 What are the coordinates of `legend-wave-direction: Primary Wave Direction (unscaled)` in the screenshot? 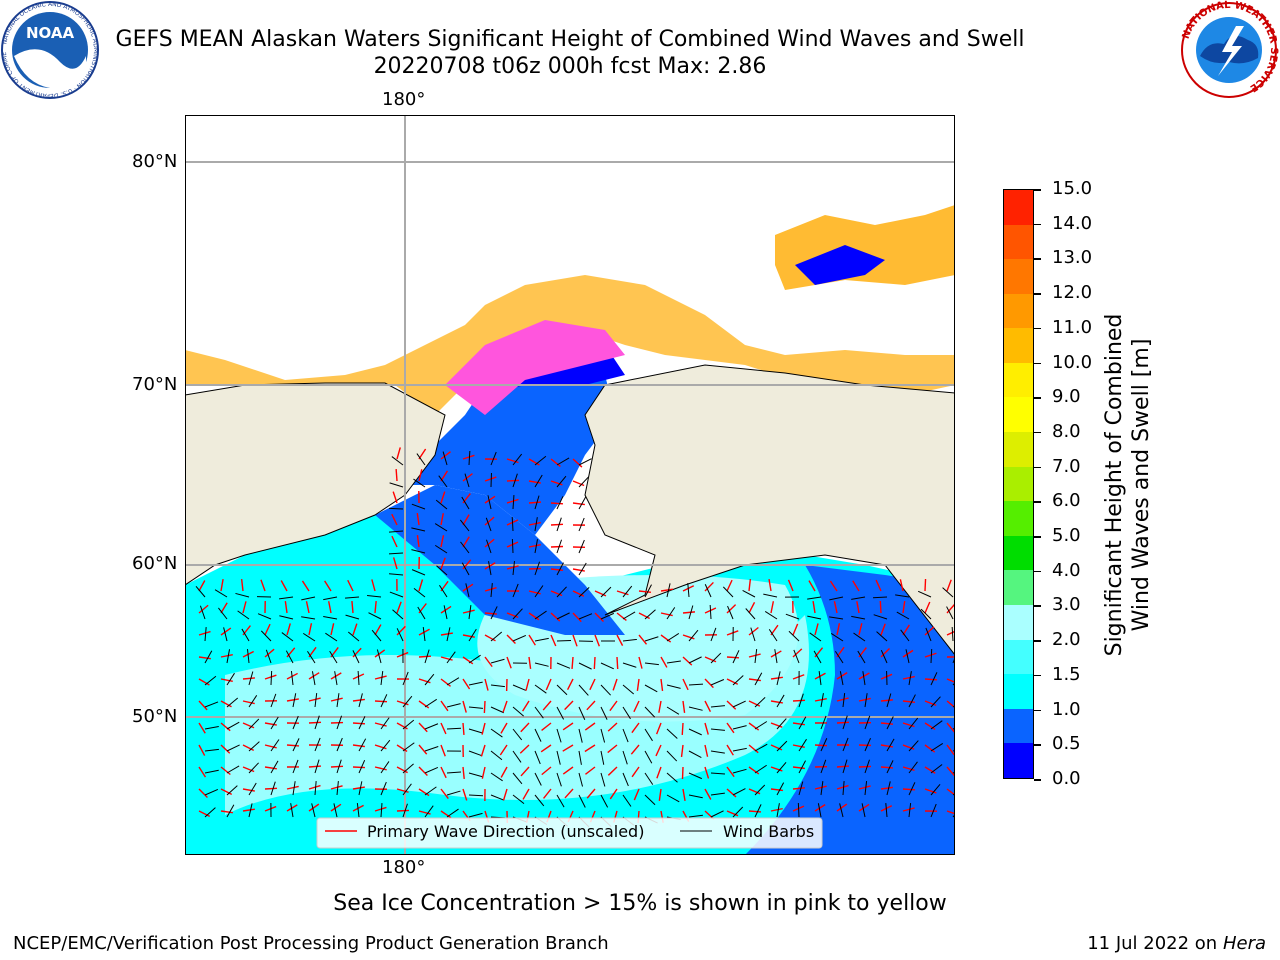 It's located at (505, 831).